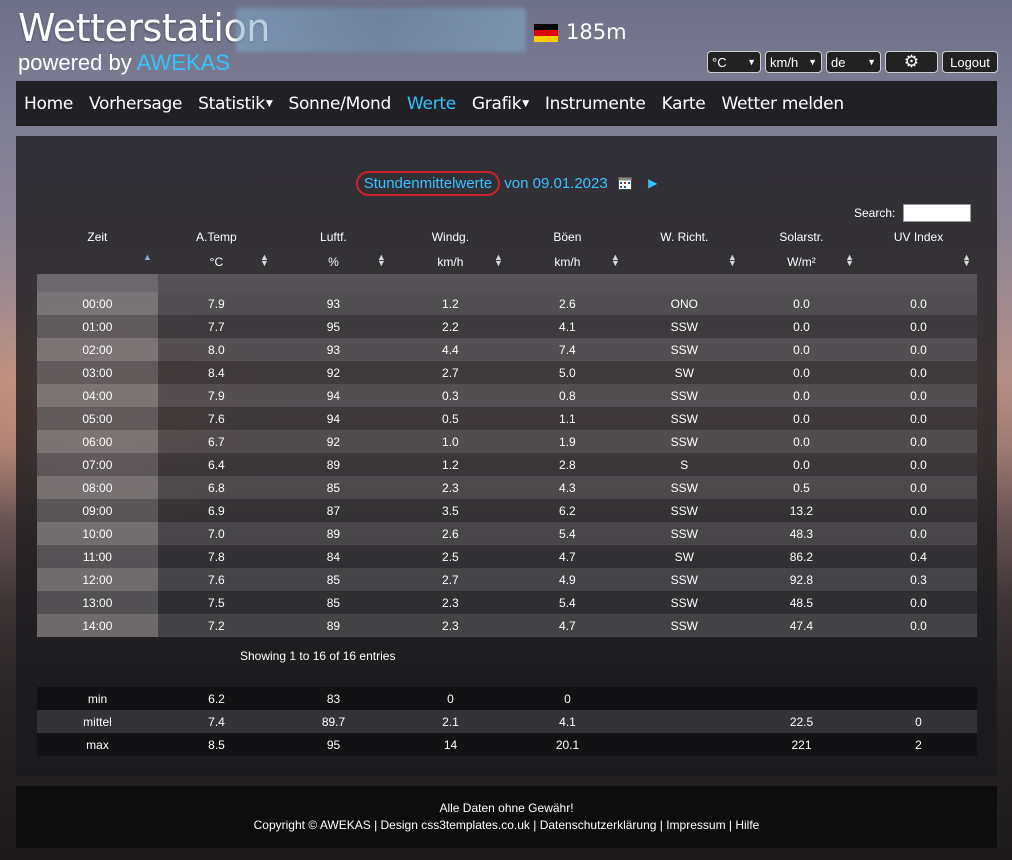 This screenshot has width=1012, height=860. I want to click on nav-werte: Werte, so click(431, 103).